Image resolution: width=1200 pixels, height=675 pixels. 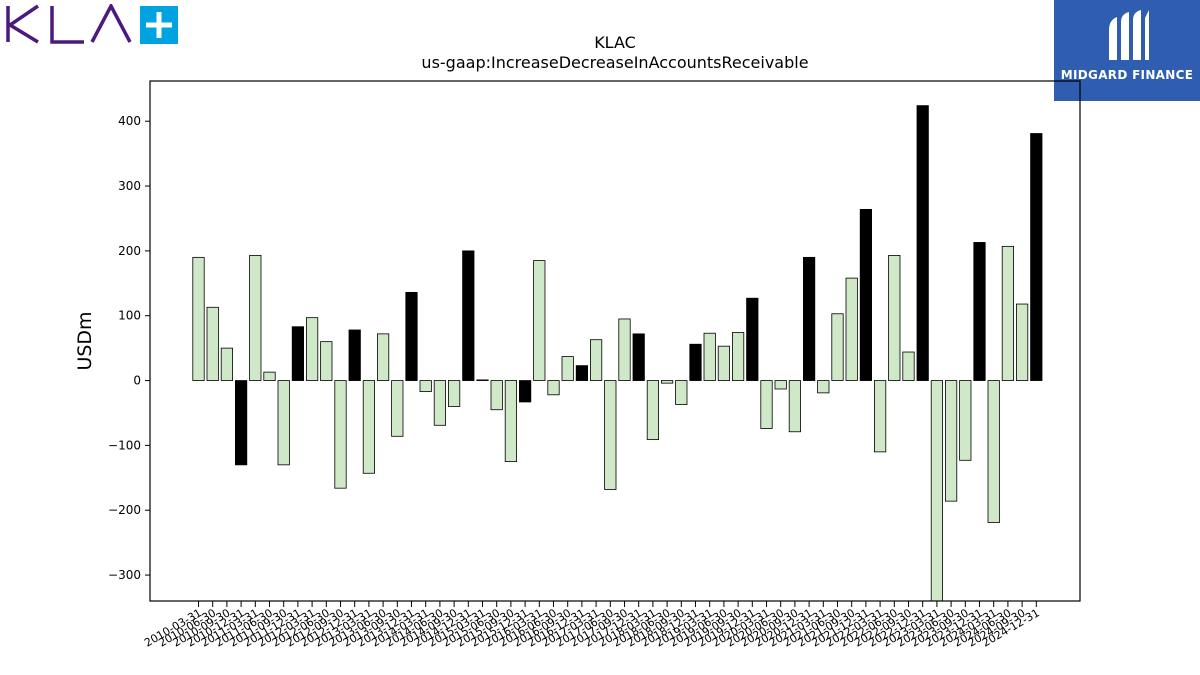 What do you see at coordinates (129, 251) in the screenshot?
I see `y-tick-label: 200` at bounding box center [129, 251].